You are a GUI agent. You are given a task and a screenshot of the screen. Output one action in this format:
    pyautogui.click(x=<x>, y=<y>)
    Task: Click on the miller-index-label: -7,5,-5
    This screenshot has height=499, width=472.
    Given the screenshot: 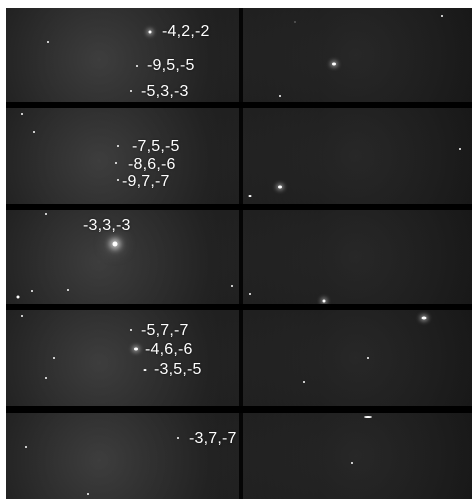 What is the action you would take?
    pyautogui.click(x=156, y=146)
    